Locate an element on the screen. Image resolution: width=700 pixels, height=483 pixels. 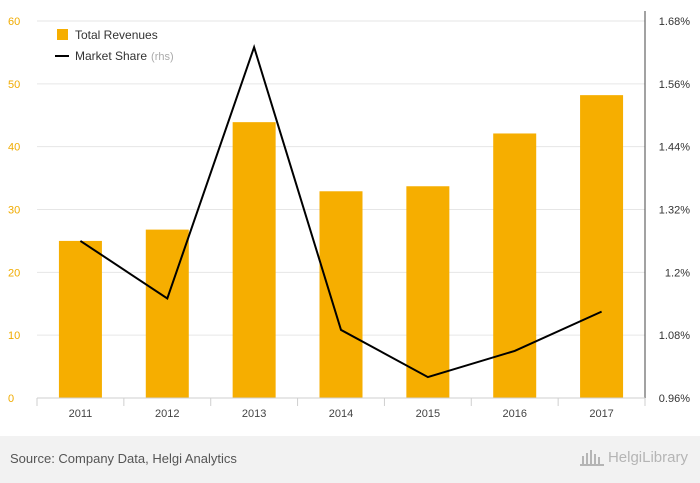
right-axis-tick-label: 1.68% is located at coordinates (674, 22).